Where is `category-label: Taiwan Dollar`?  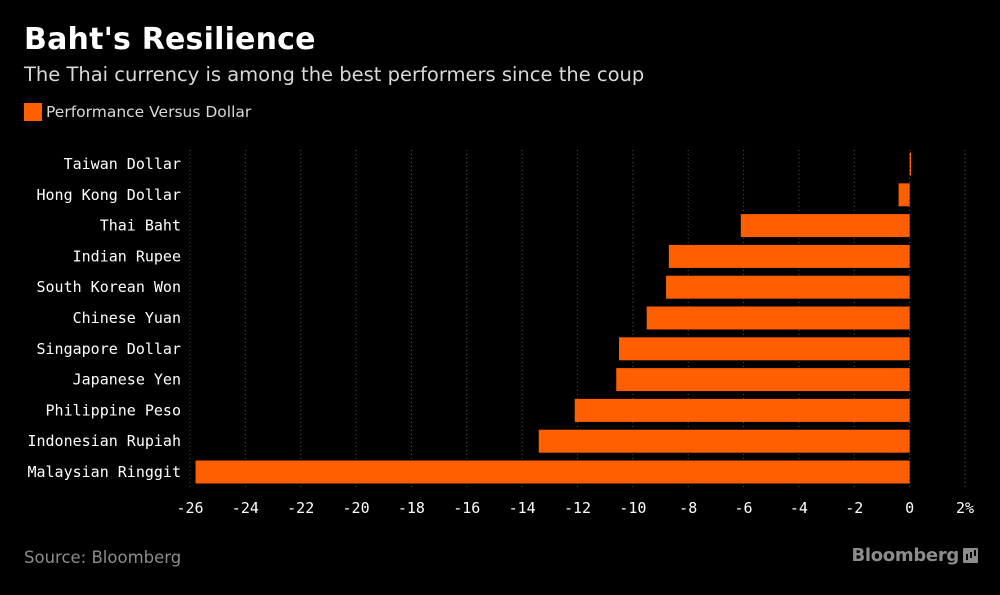 category-label: Taiwan Dollar is located at coordinates (122, 164).